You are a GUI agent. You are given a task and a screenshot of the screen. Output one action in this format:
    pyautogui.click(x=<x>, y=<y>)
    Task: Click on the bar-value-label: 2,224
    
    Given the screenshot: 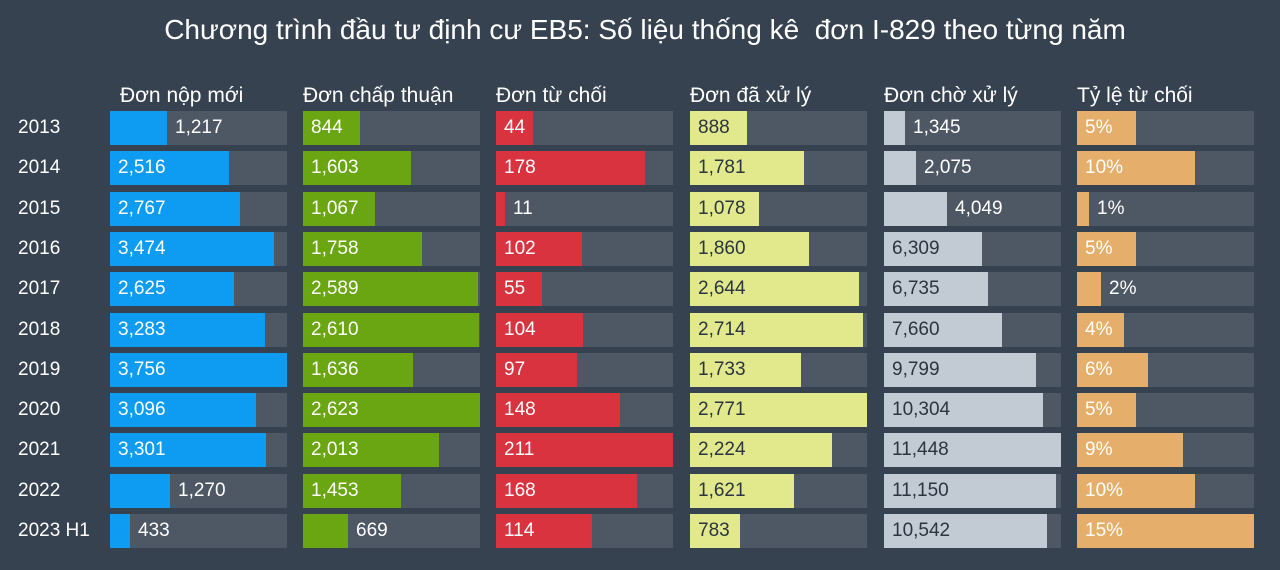 What is the action you would take?
    pyautogui.click(x=722, y=450)
    